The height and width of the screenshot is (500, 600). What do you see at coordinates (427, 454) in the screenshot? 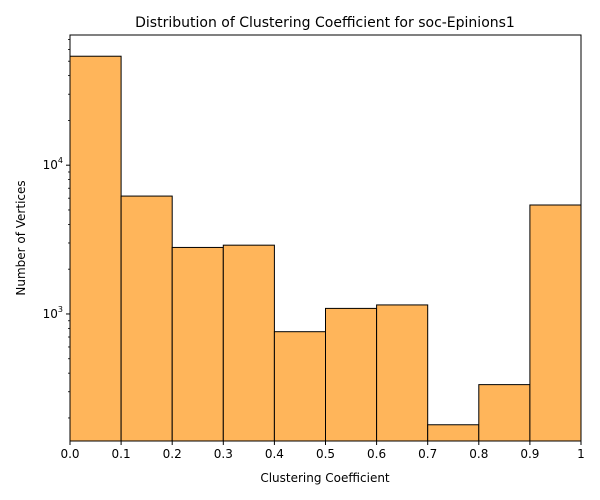
I see `x-tick-label: 0.7` at bounding box center [427, 454].